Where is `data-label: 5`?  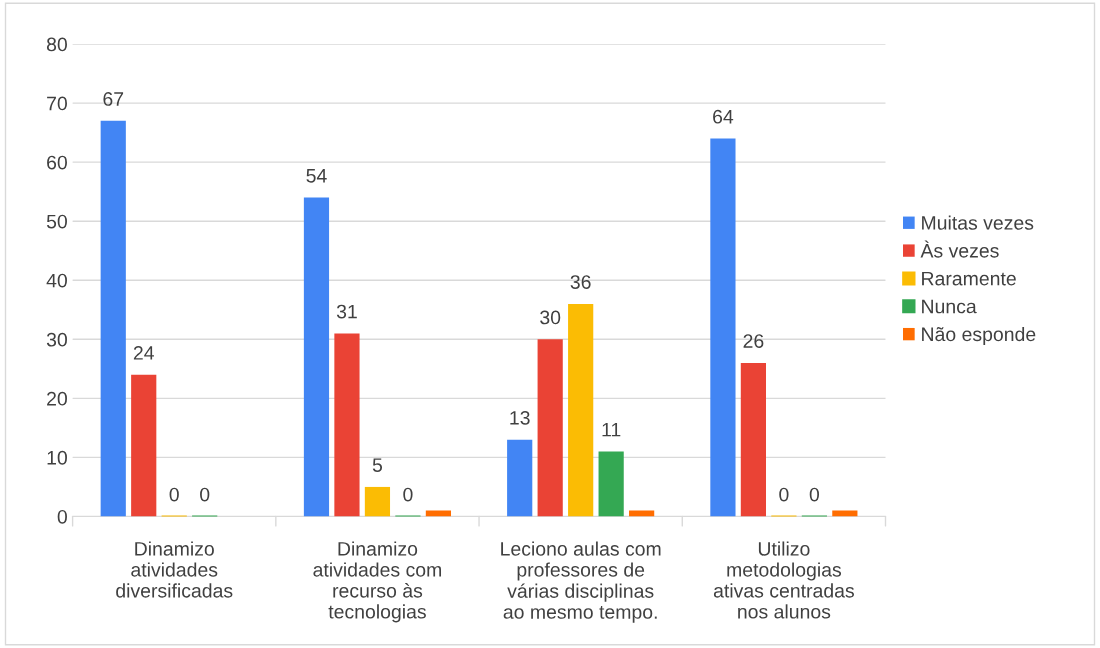 data-label: 5 is located at coordinates (377, 465).